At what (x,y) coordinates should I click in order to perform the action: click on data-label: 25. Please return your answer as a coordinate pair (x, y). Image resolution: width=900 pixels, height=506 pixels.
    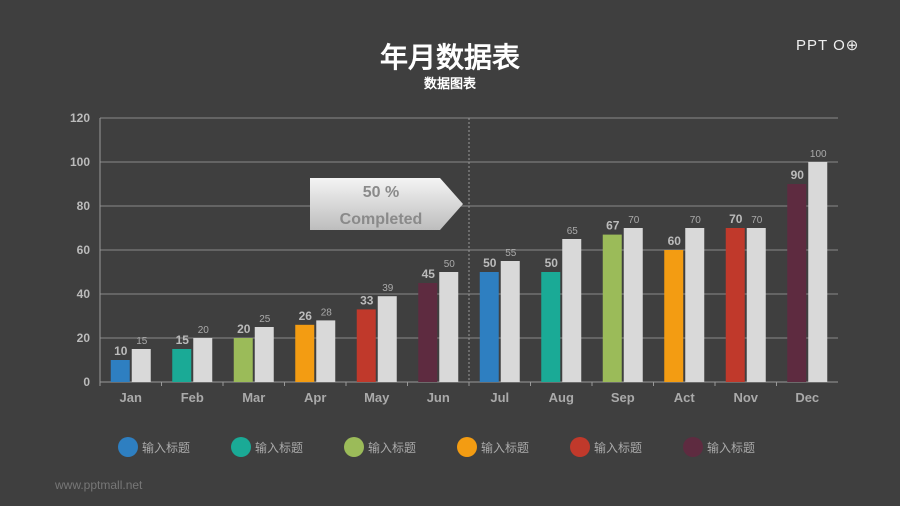
    Looking at the image, I should click on (265, 319).